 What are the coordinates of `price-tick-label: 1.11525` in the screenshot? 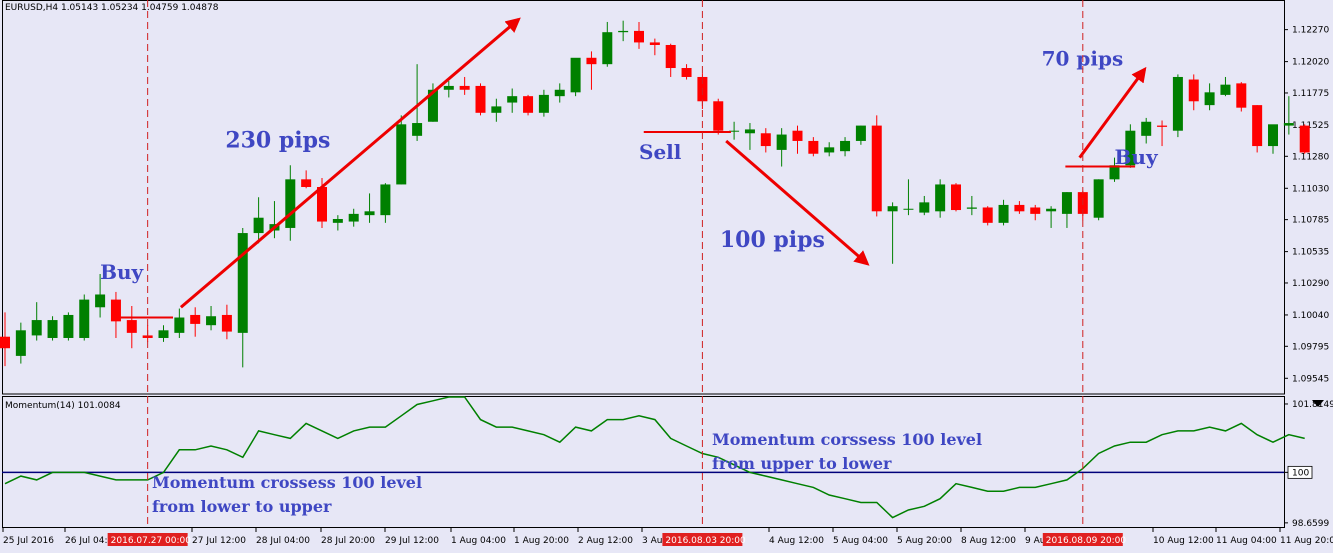 It's located at (1310, 126).